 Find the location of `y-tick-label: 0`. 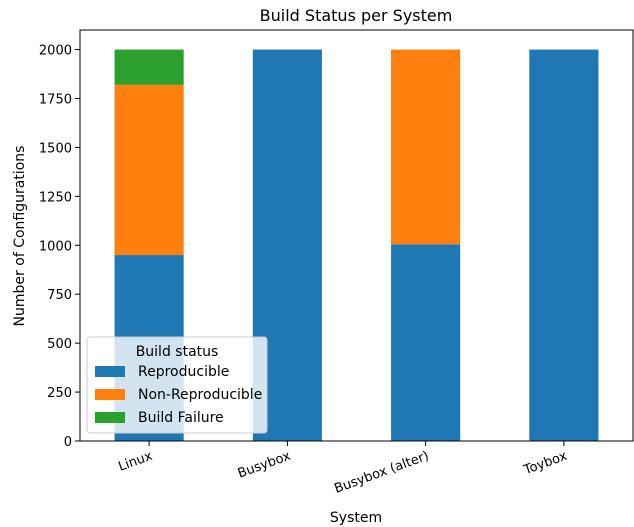

y-tick-label: 0 is located at coordinates (68, 442).